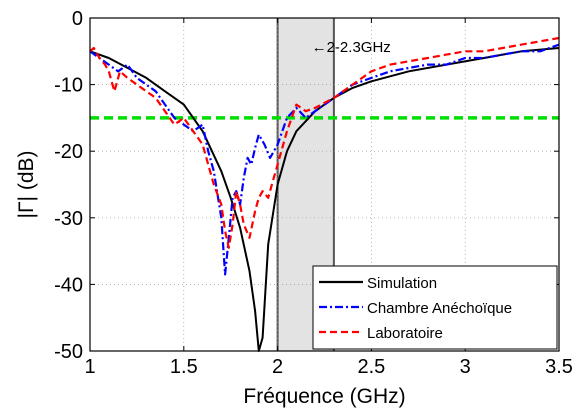 The width and height of the screenshot is (587, 417). What do you see at coordinates (89, 367) in the screenshot?
I see `x-tick-label: 1` at bounding box center [89, 367].